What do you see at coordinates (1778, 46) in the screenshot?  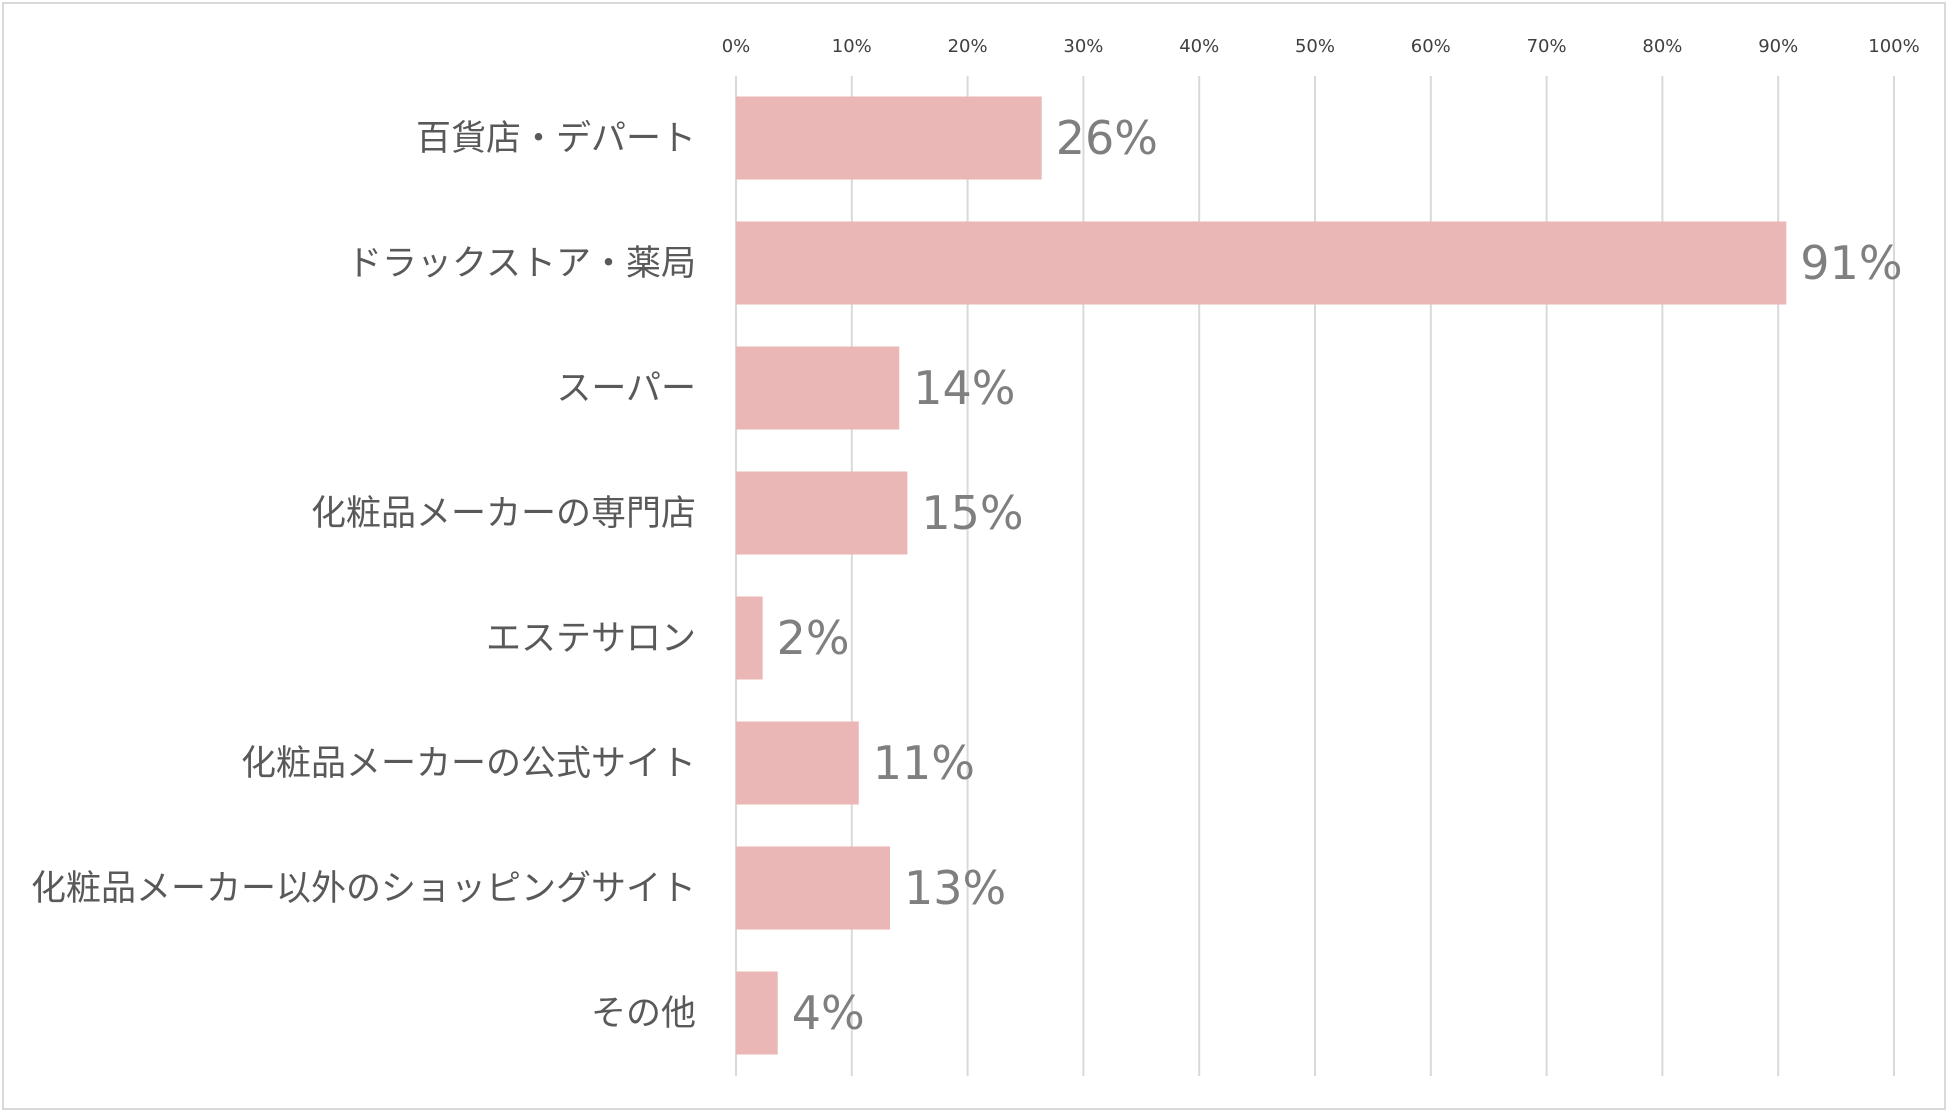 I see `x-tick-label: 90%` at bounding box center [1778, 46].